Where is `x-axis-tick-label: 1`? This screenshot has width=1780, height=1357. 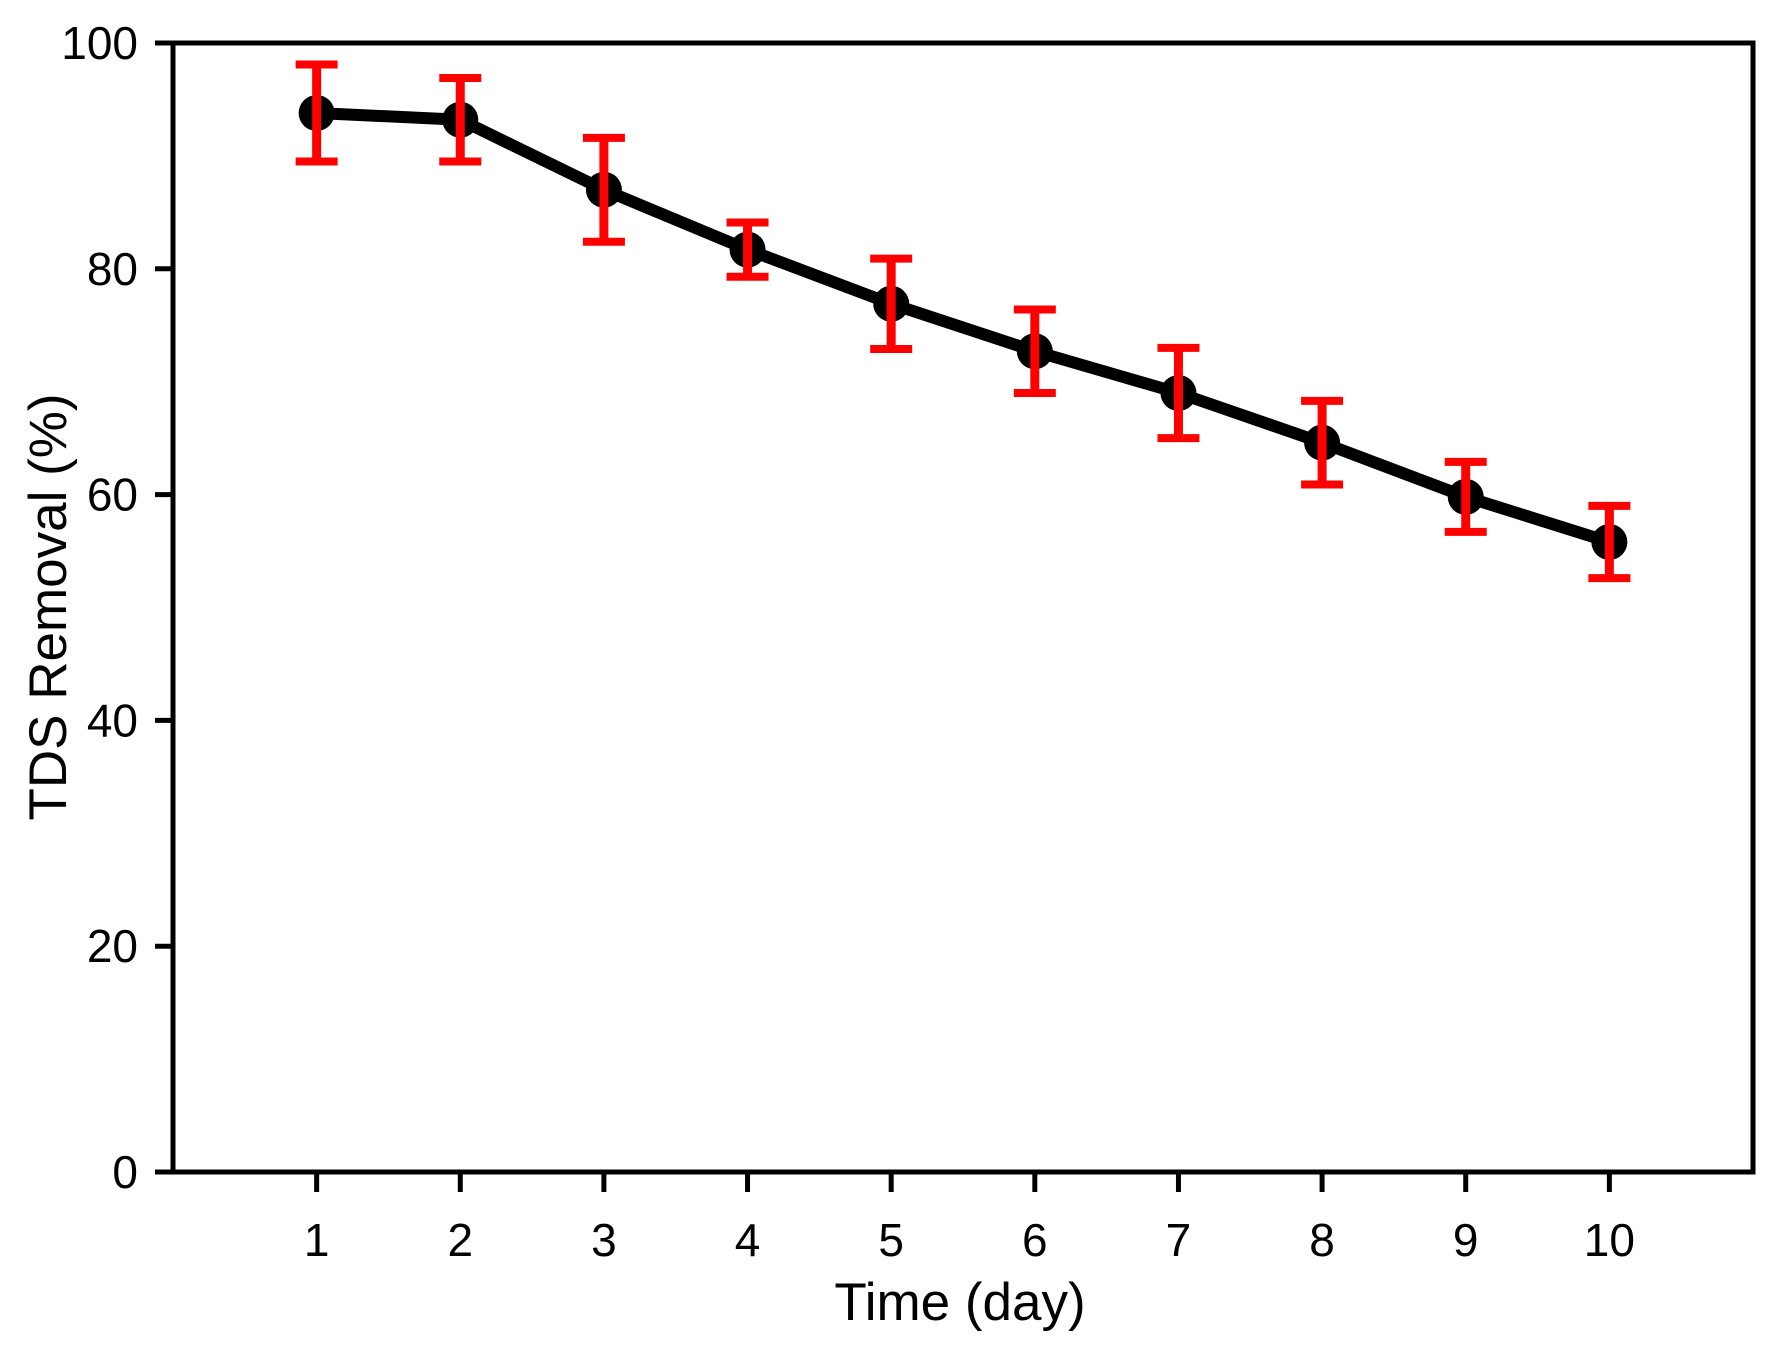
x-axis-tick-label: 1 is located at coordinates (317, 1240).